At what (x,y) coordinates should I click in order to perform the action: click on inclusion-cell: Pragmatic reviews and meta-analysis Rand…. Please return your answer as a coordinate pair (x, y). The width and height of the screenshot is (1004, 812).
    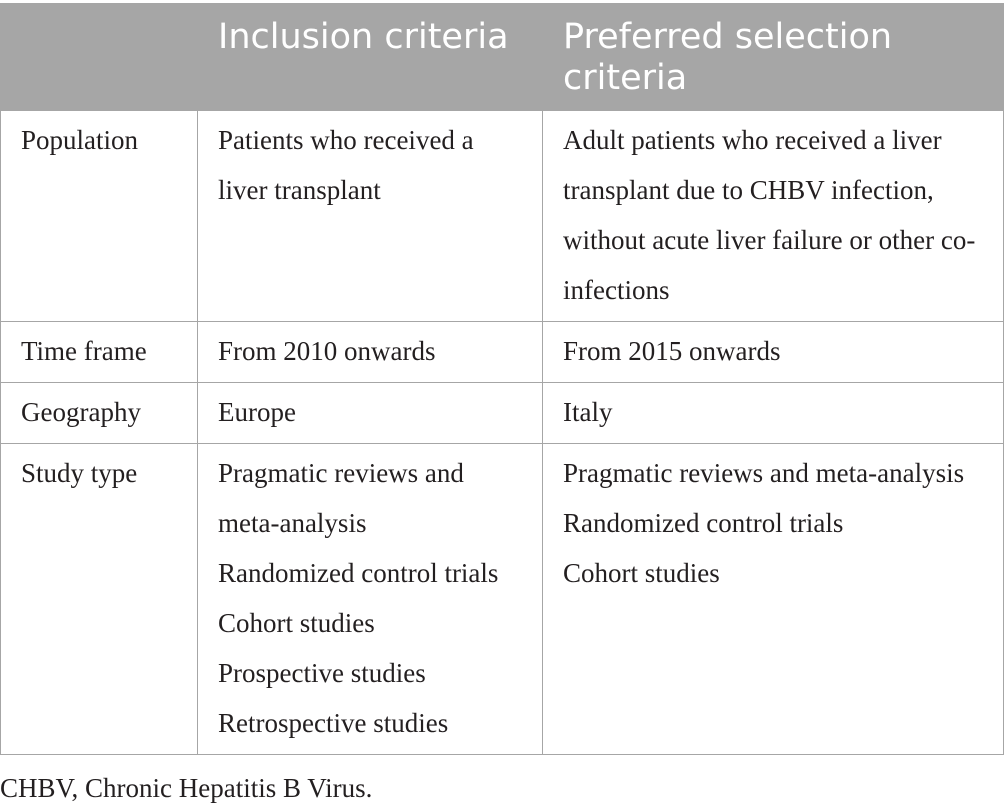
    Looking at the image, I should click on (370, 599).